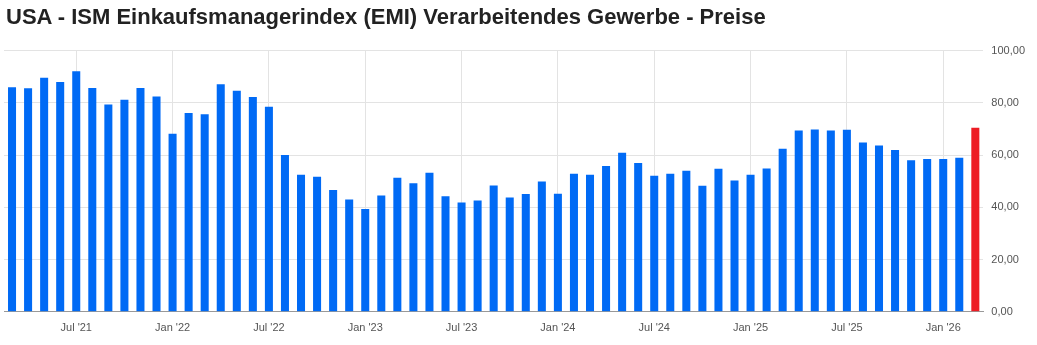 The height and width of the screenshot is (345, 1037). What do you see at coordinates (365, 327) in the screenshot?
I see `x-tick-label: Jan '23` at bounding box center [365, 327].